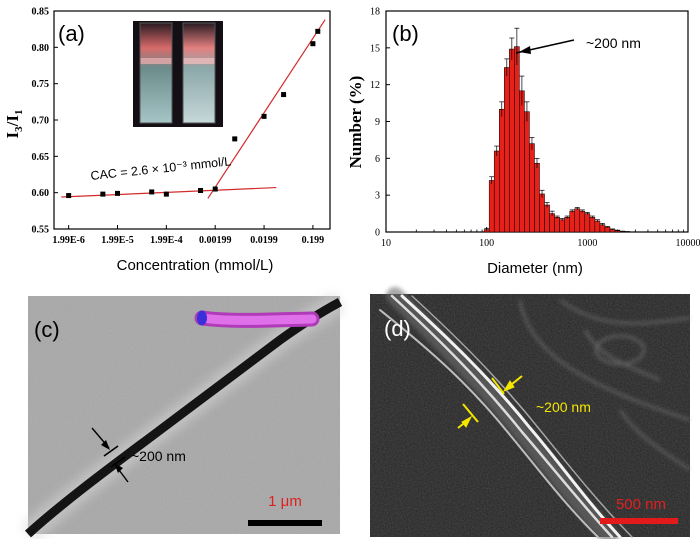 This screenshot has width=700, height=539. What do you see at coordinates (264, 240) in the screenshot?
I see `panel-a-x-tick-label: 0.0199` at bounding box center [264, 240].